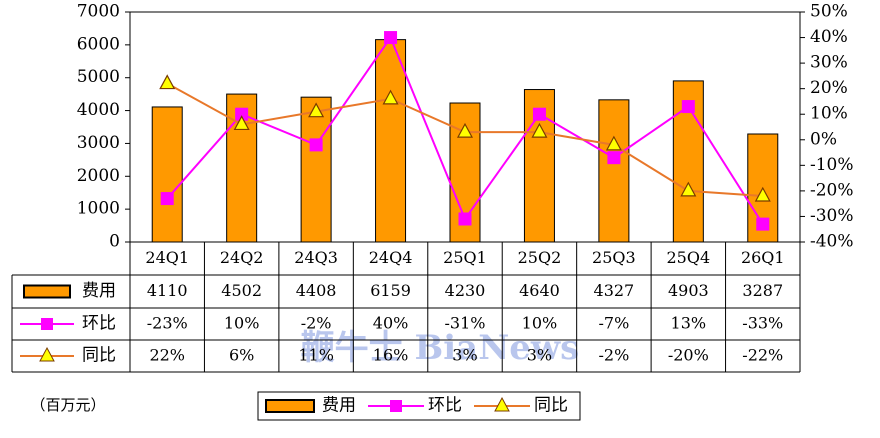 The image size is (880, 438). Describe the element at coordinates (98, 110) in the screenshot. I see `y-tick-label: 4000` at that location.